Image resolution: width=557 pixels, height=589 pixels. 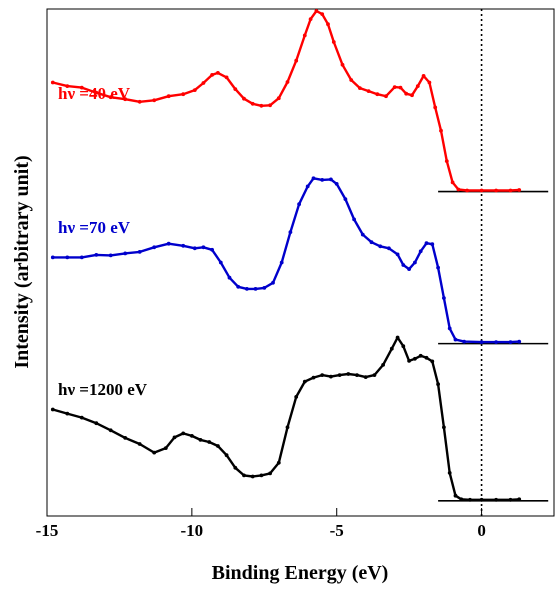 I want to click on y-axis-label: Intensity (arbitrary unit), so click(x=22, y=261).